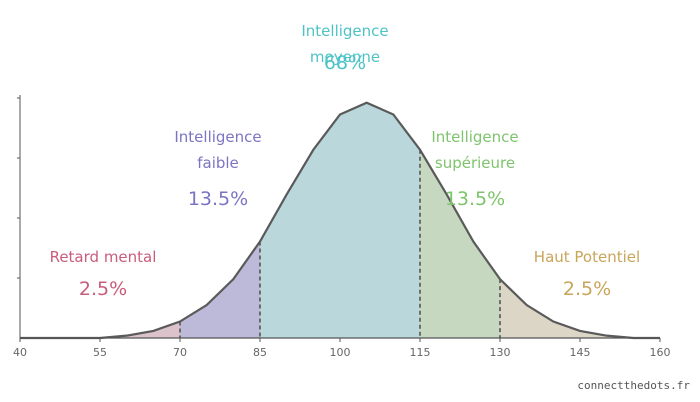 The height and width of the screenshot is (402, 700). What do you see at coordinates (587, 257) in the screenshot?
I see `region-name: Haut Potentiel` at bounding box center [587, 257].